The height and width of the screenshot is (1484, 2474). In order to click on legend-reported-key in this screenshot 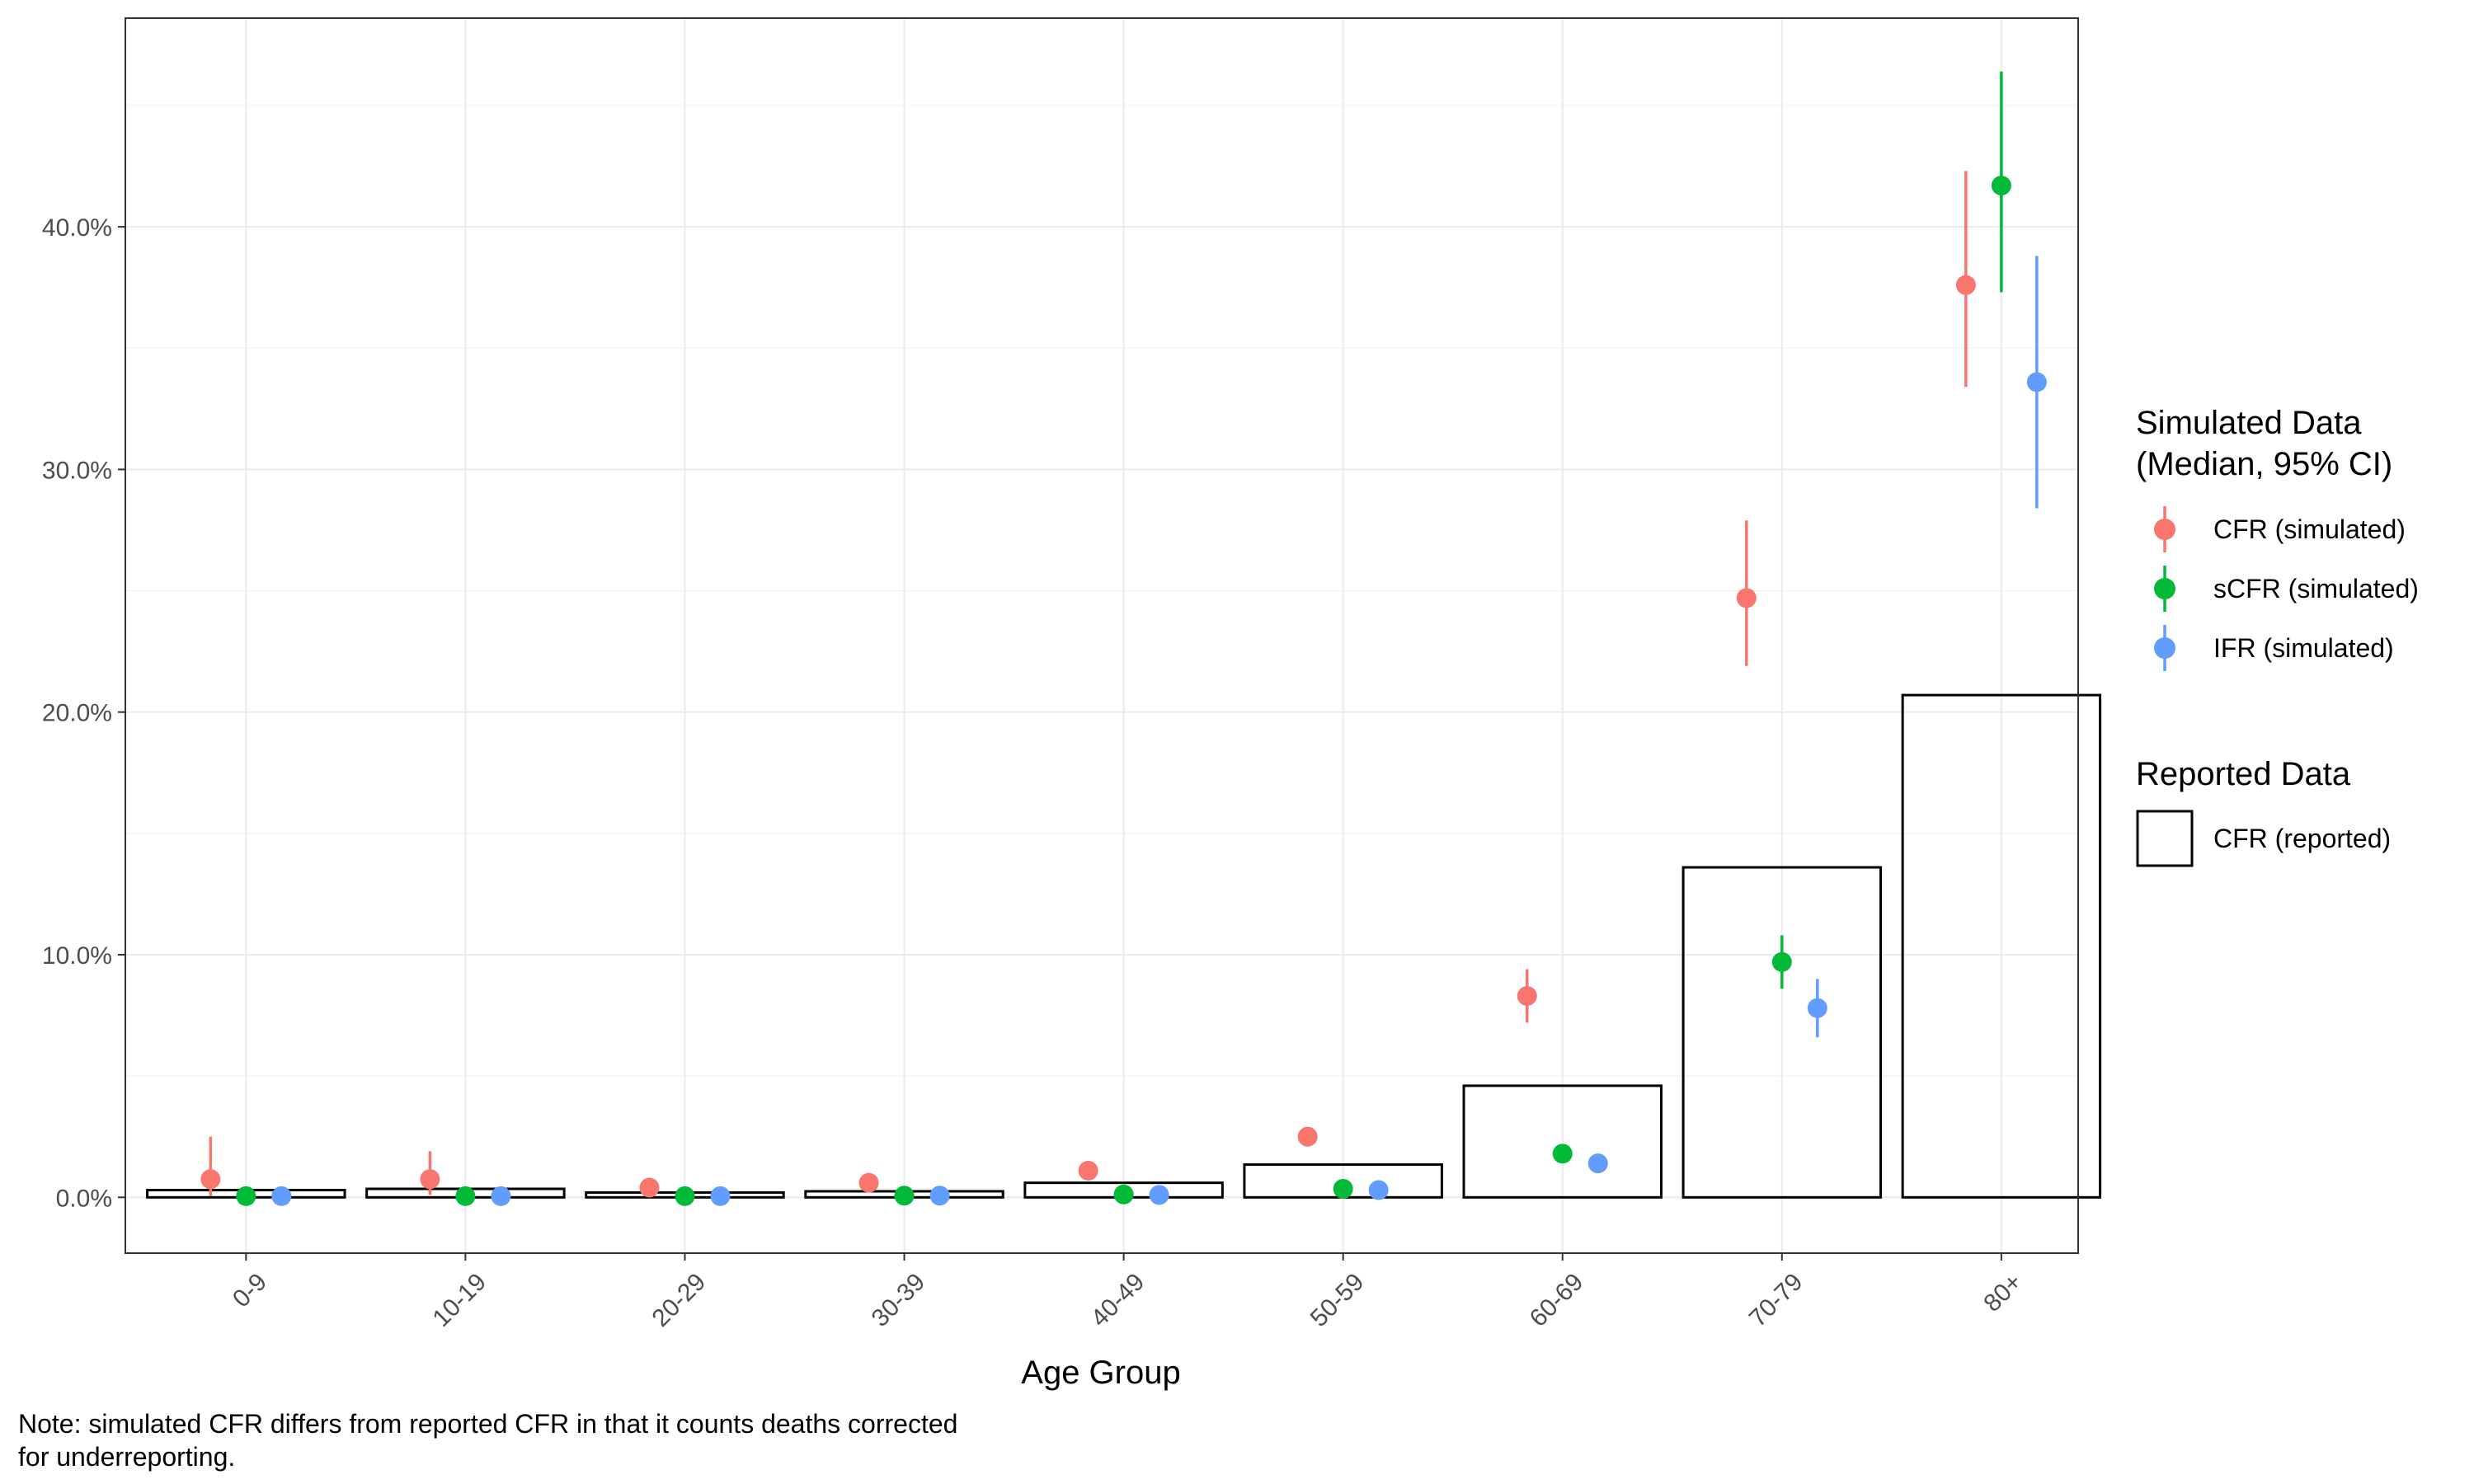, I will do `click(2165, 838)`.